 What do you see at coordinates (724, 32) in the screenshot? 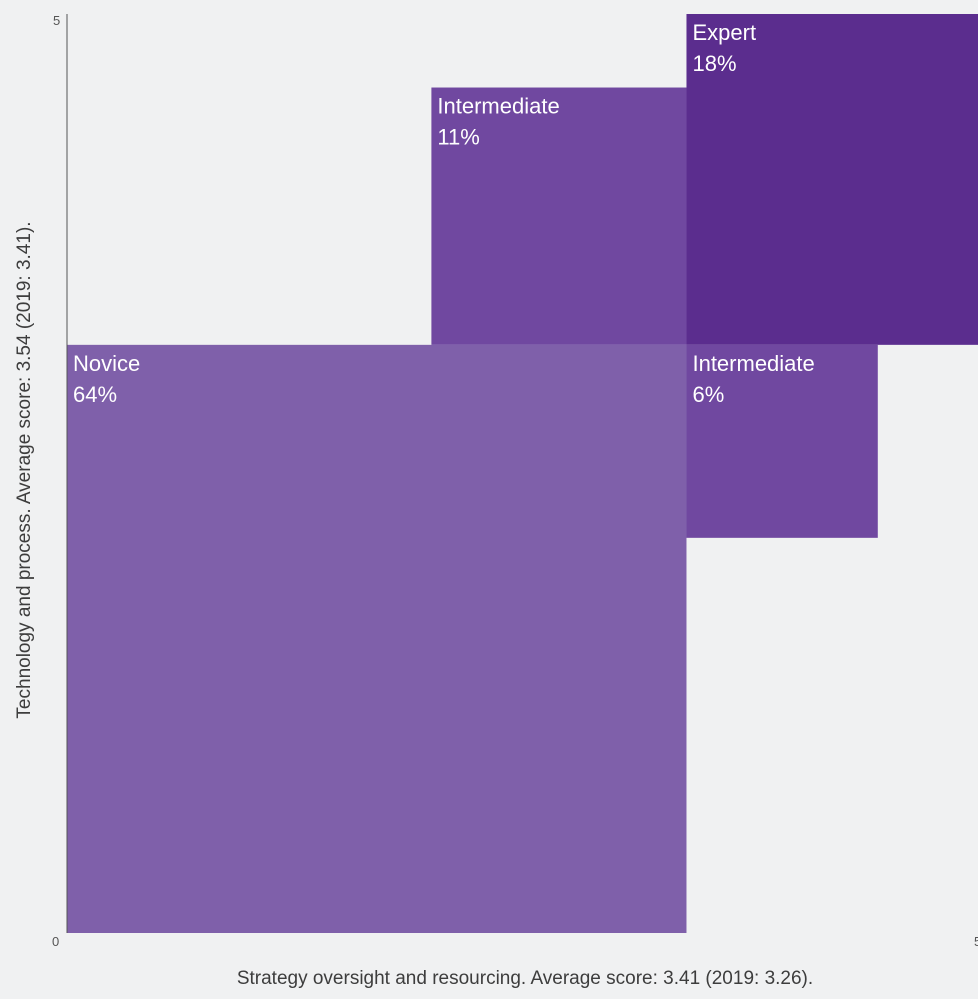
I see `cell-label-2: Expert` at bounding box center [724, 32].